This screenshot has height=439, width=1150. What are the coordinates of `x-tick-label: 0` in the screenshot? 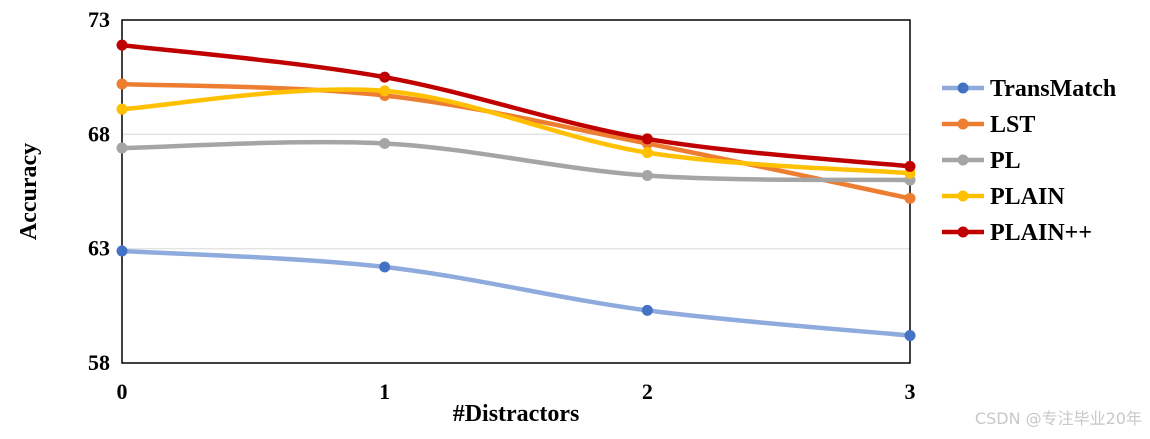 It's located at (122, 391).